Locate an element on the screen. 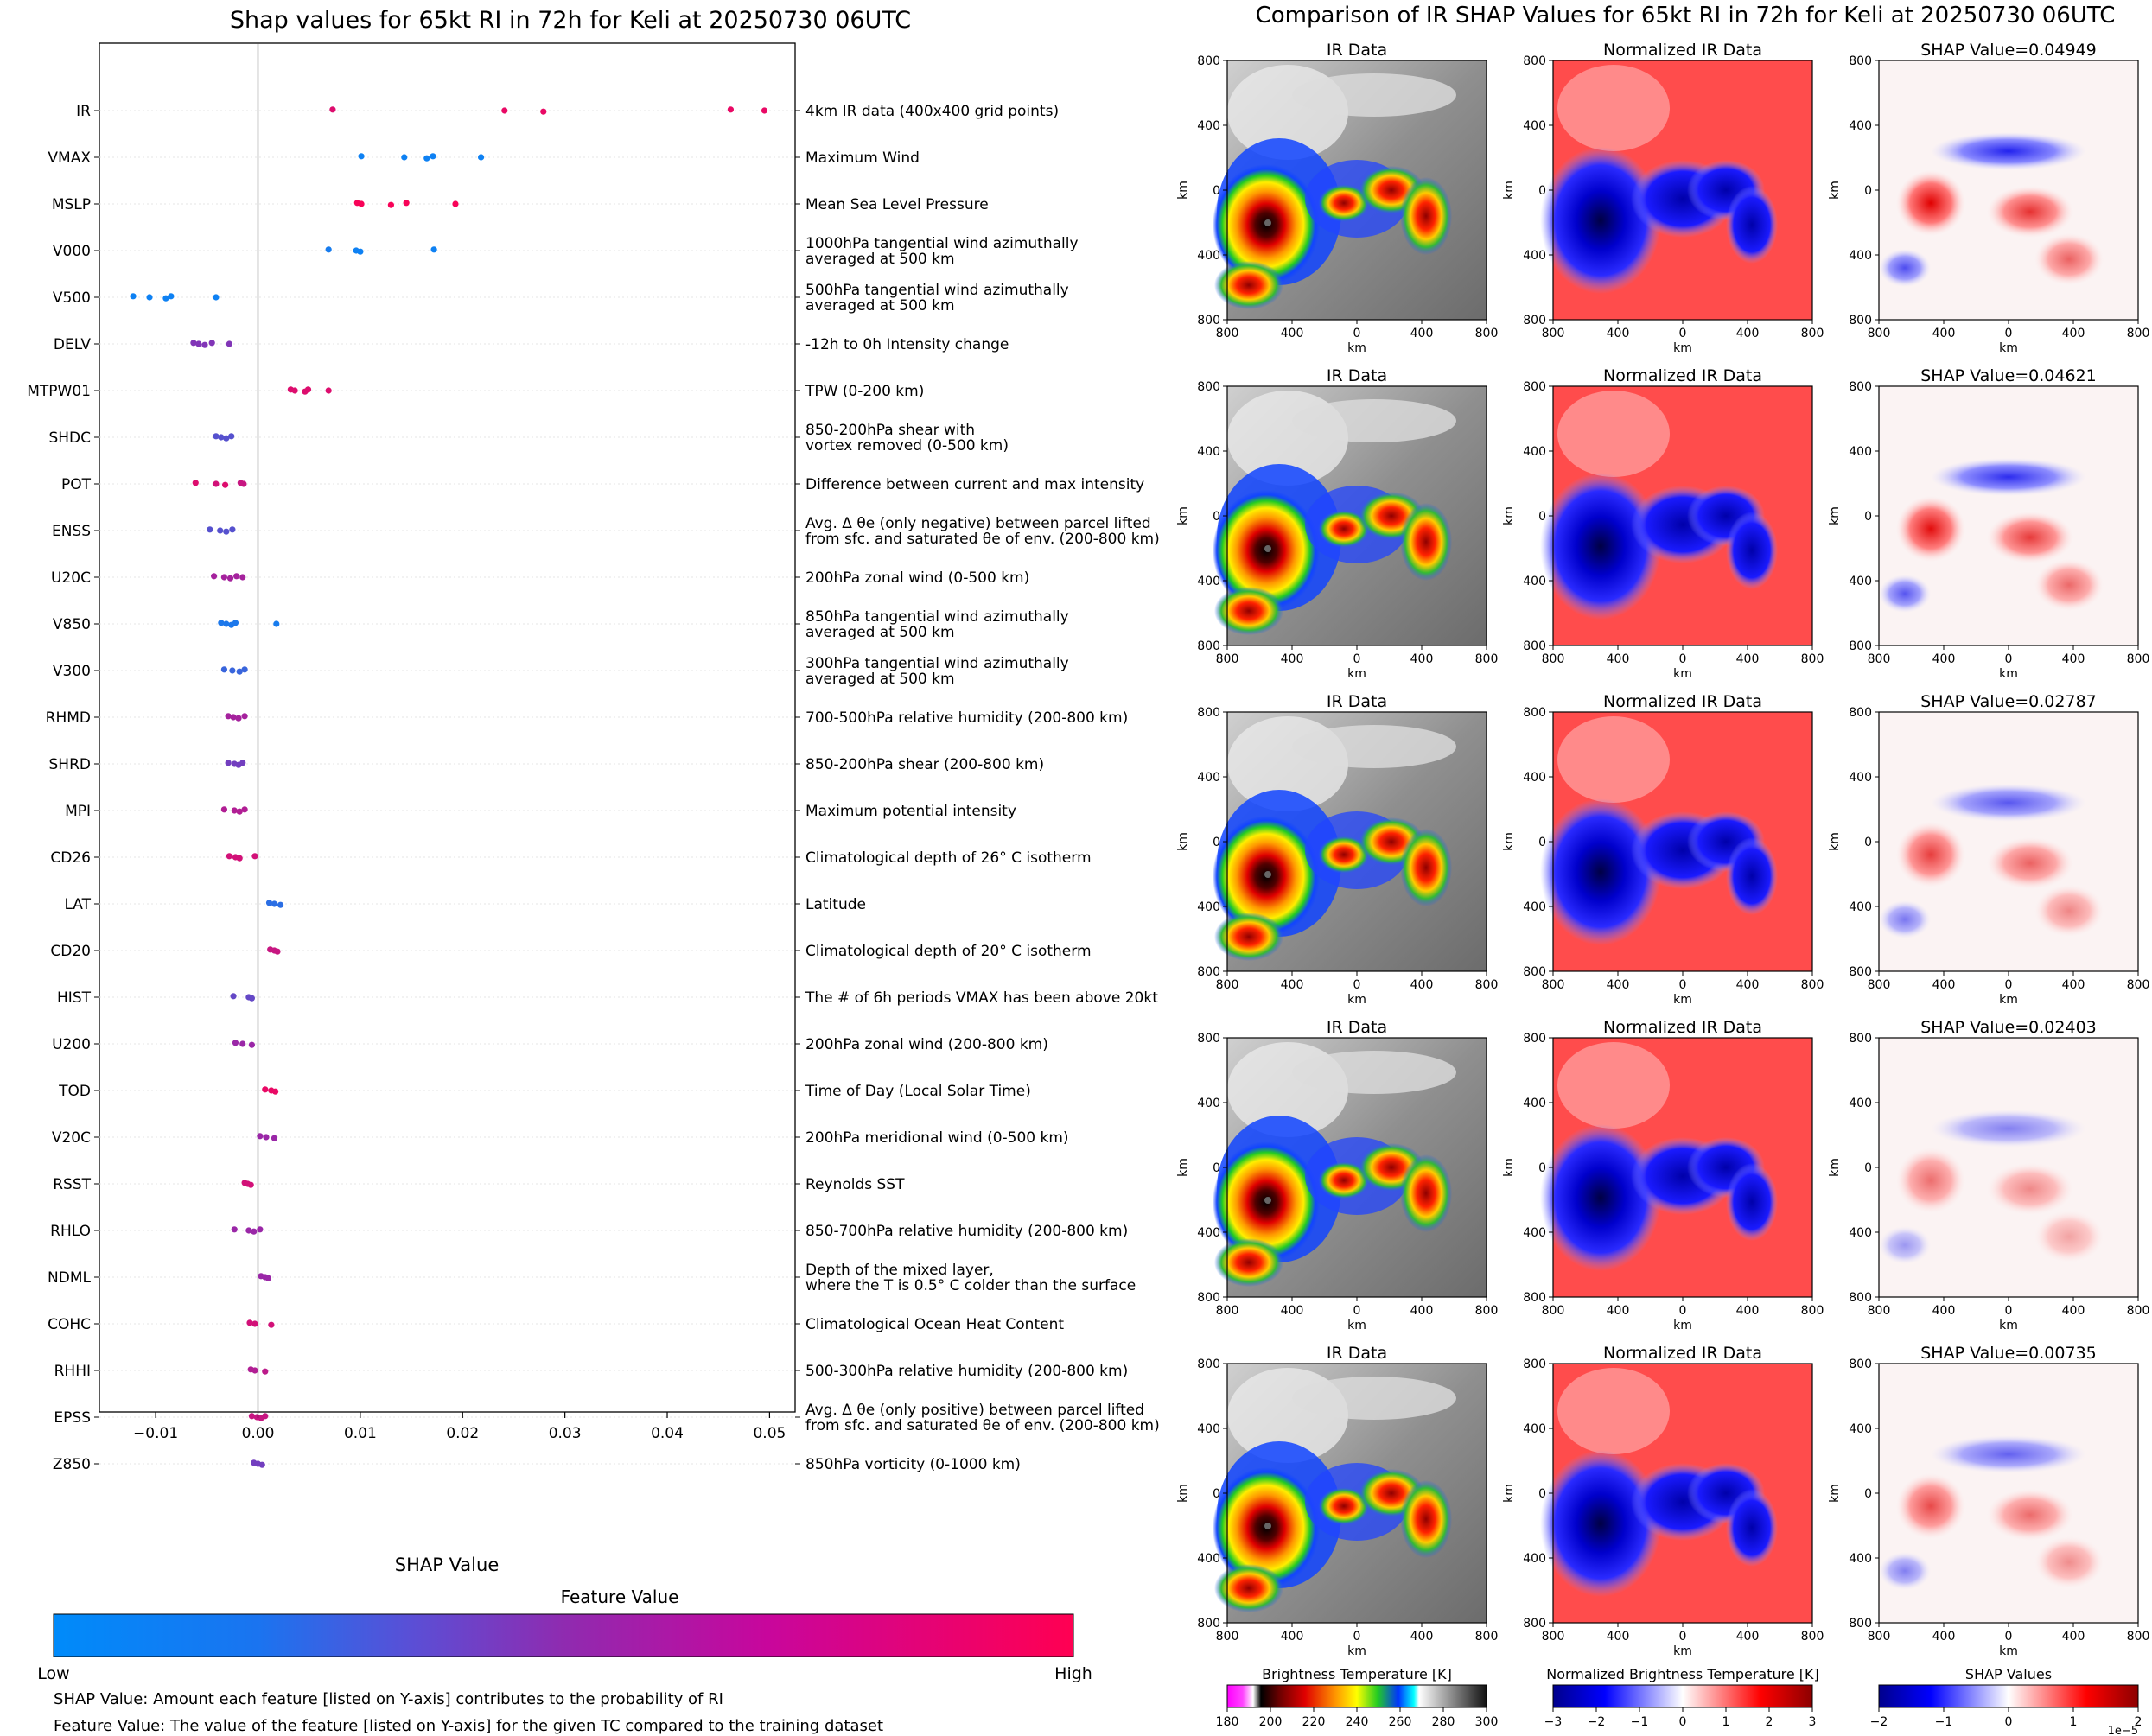  x-tick-label: 0.02 is located at coordinates (462, 1433).